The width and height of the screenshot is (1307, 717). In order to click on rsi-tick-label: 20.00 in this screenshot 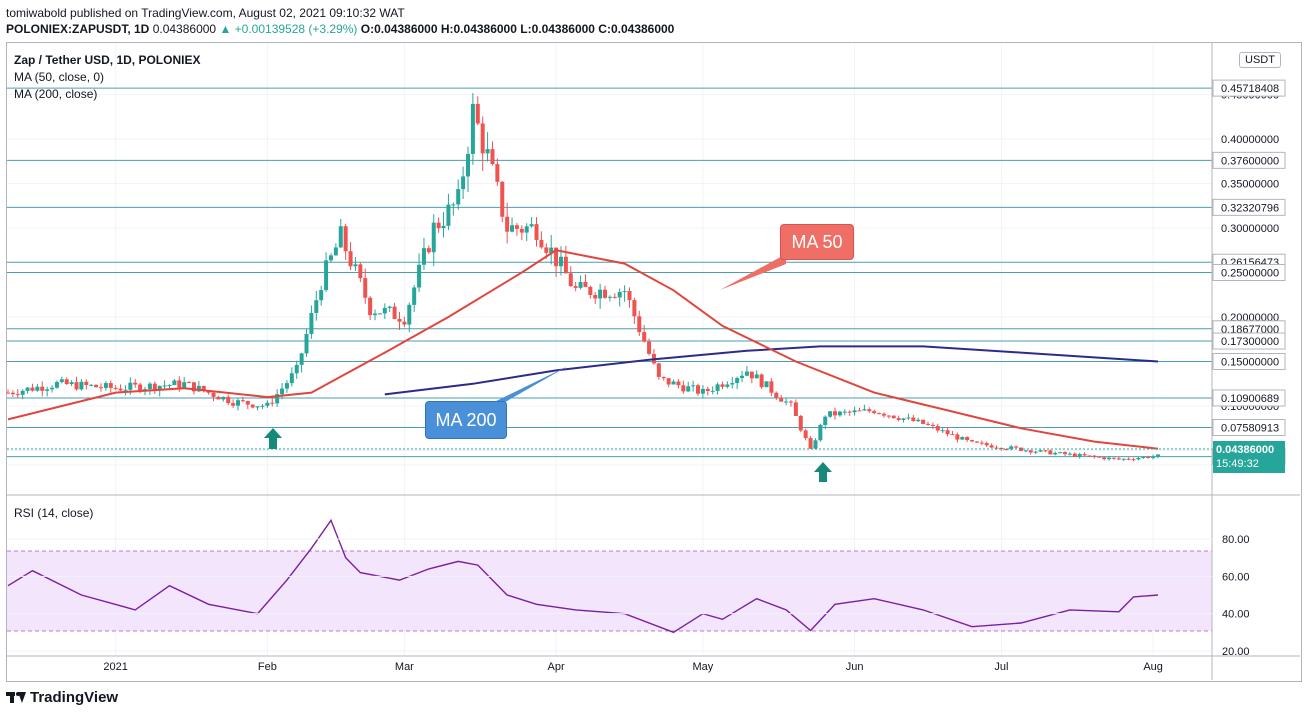, I will do `click(1236, 652)`.